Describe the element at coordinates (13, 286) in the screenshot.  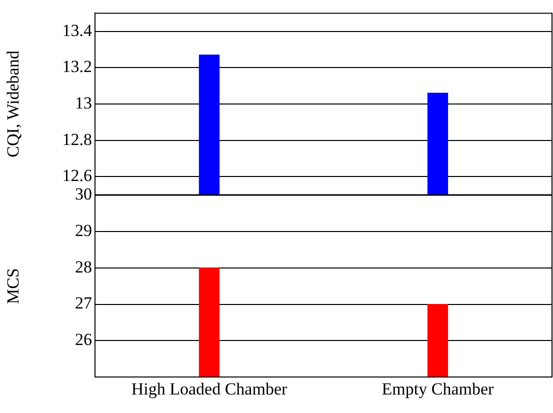
I see `y-axis-title: MCS` at that location.